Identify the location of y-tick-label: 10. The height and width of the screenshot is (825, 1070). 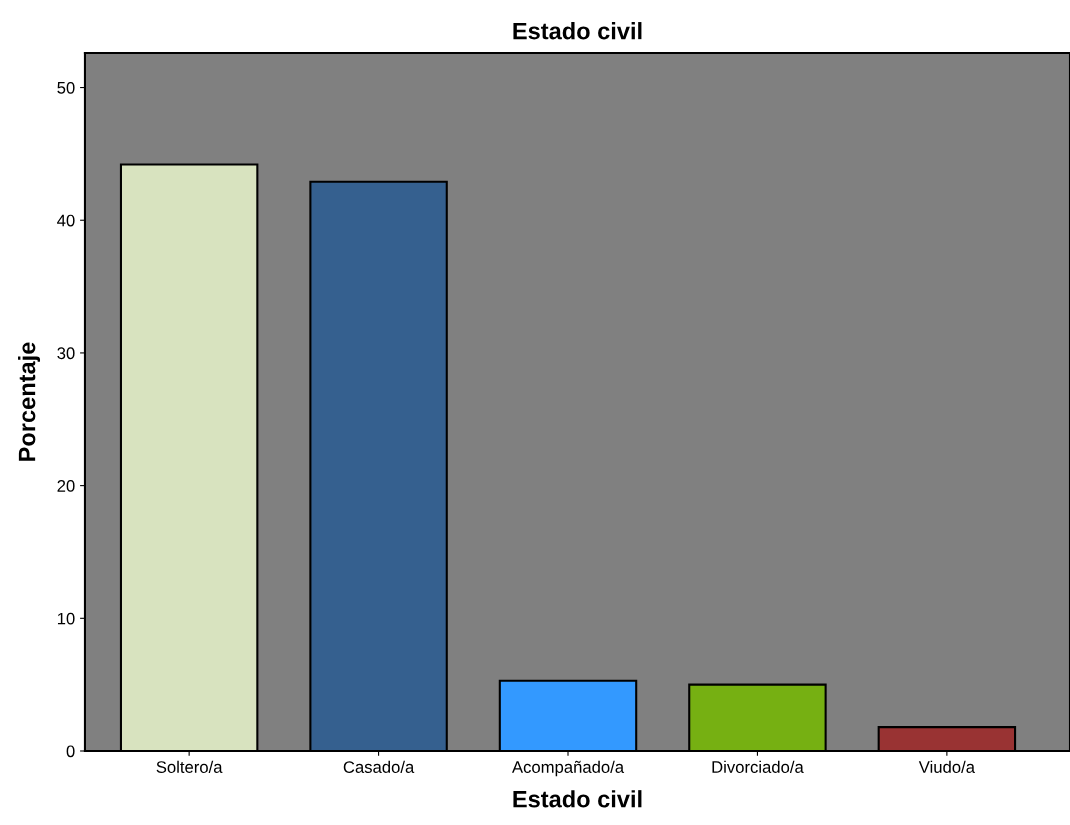
(66, 618).